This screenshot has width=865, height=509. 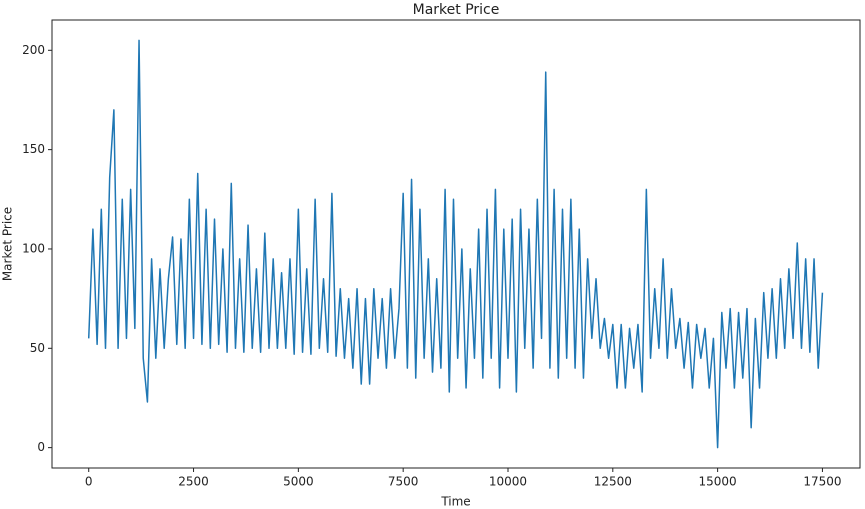 I want to click on y-axis-label: Market Price, so click(x=8, y=244).